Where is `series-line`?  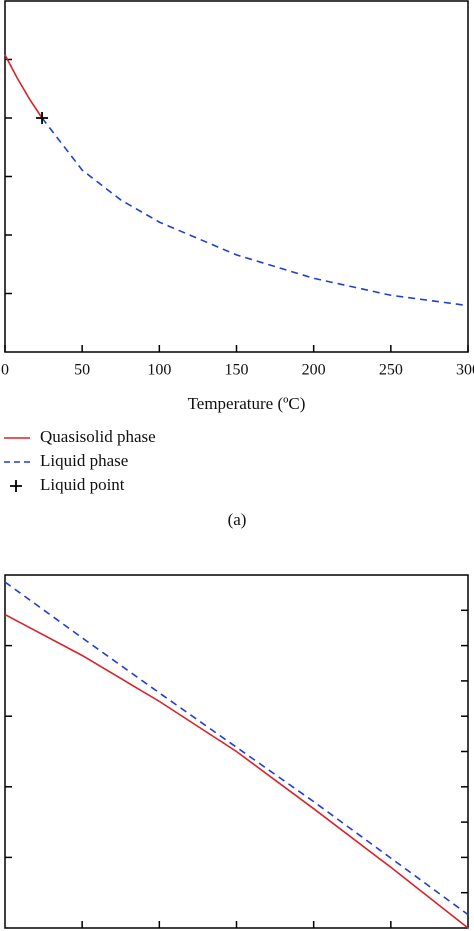
series-line is located at coordinates (23, 86).